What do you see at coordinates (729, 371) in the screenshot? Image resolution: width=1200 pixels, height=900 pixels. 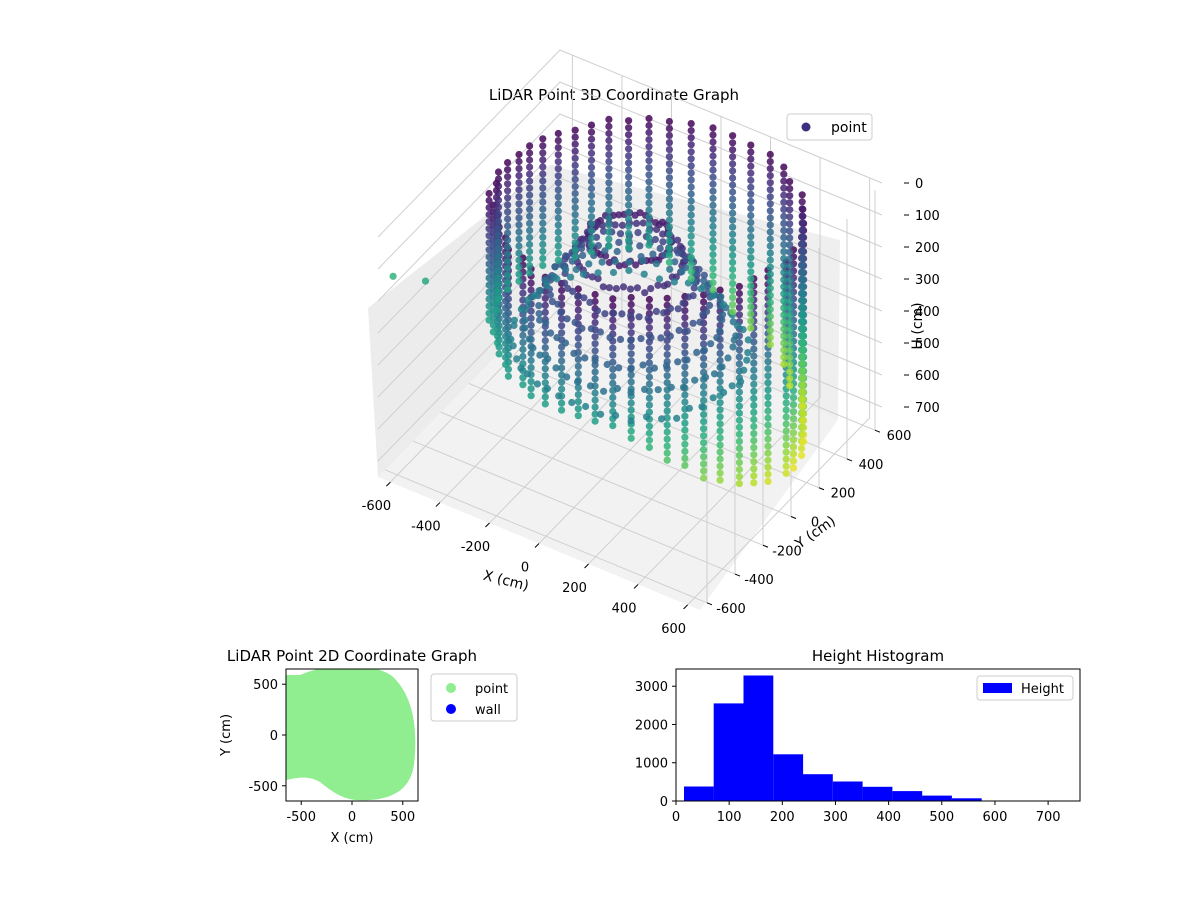 I see `grid-line-x` at bounding box center [729, 371].